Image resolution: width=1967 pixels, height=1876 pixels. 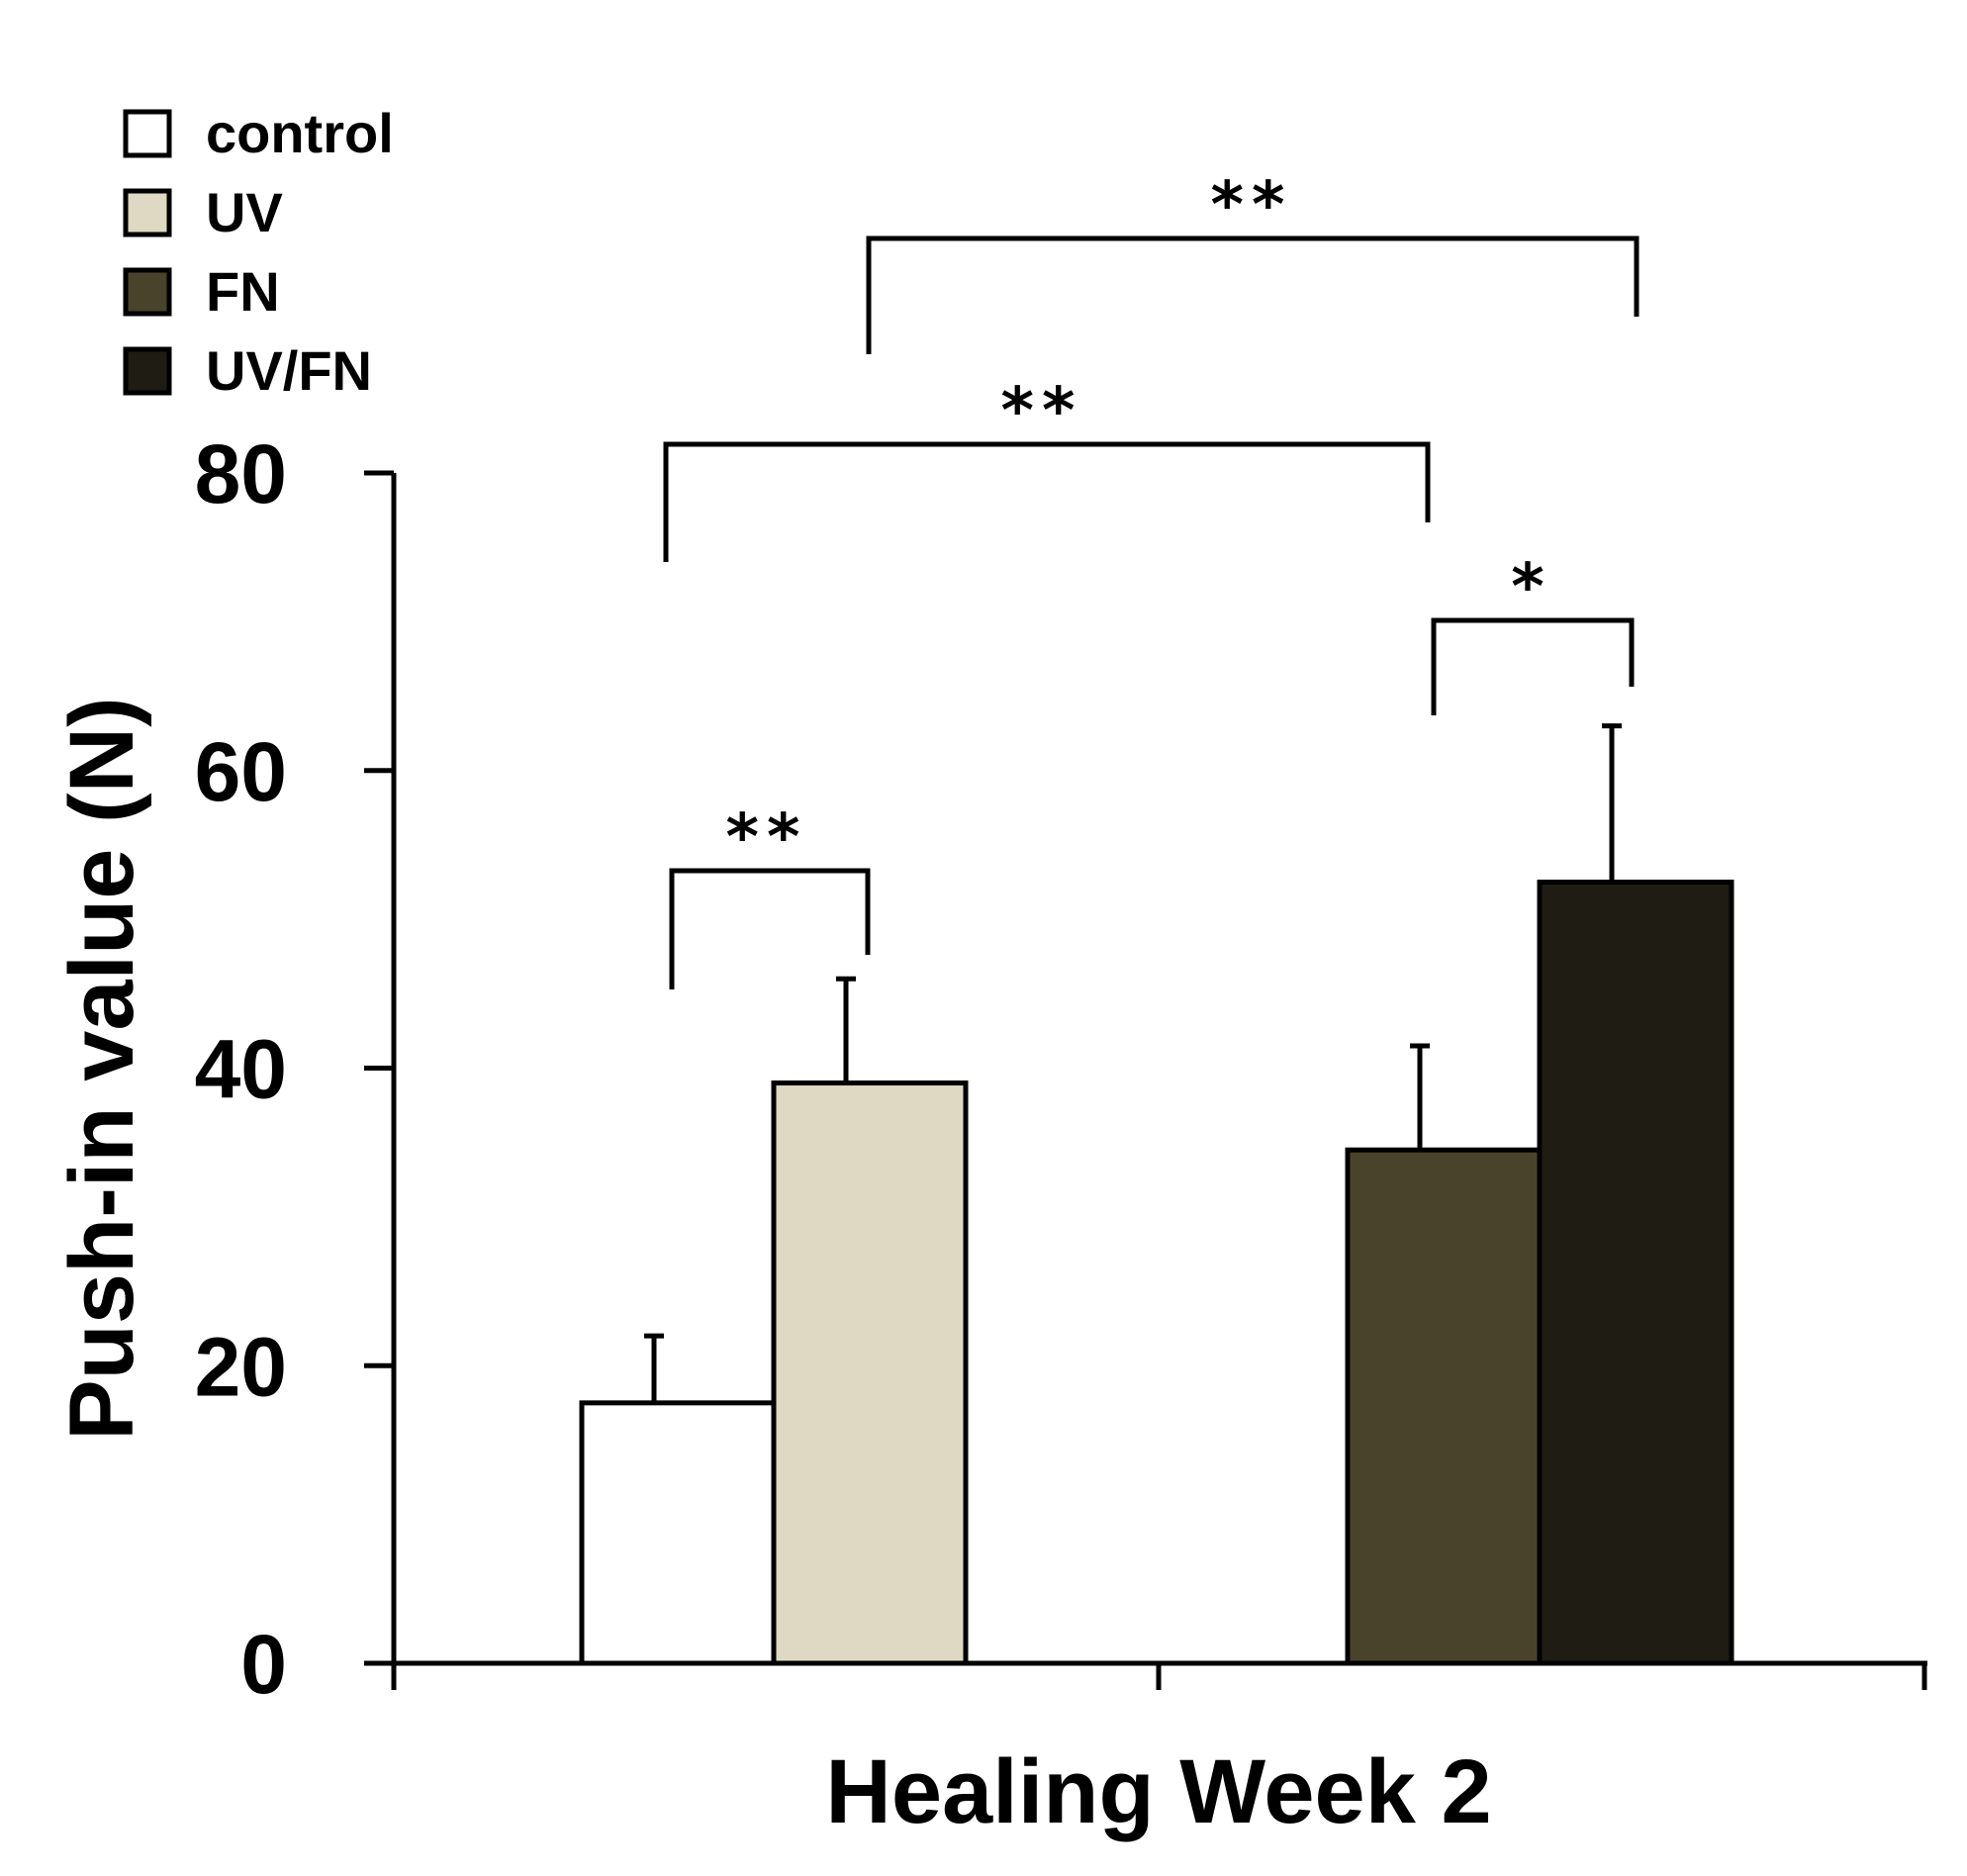 I want to click on y-tick-label: 0, so click(x=263, y=1664).